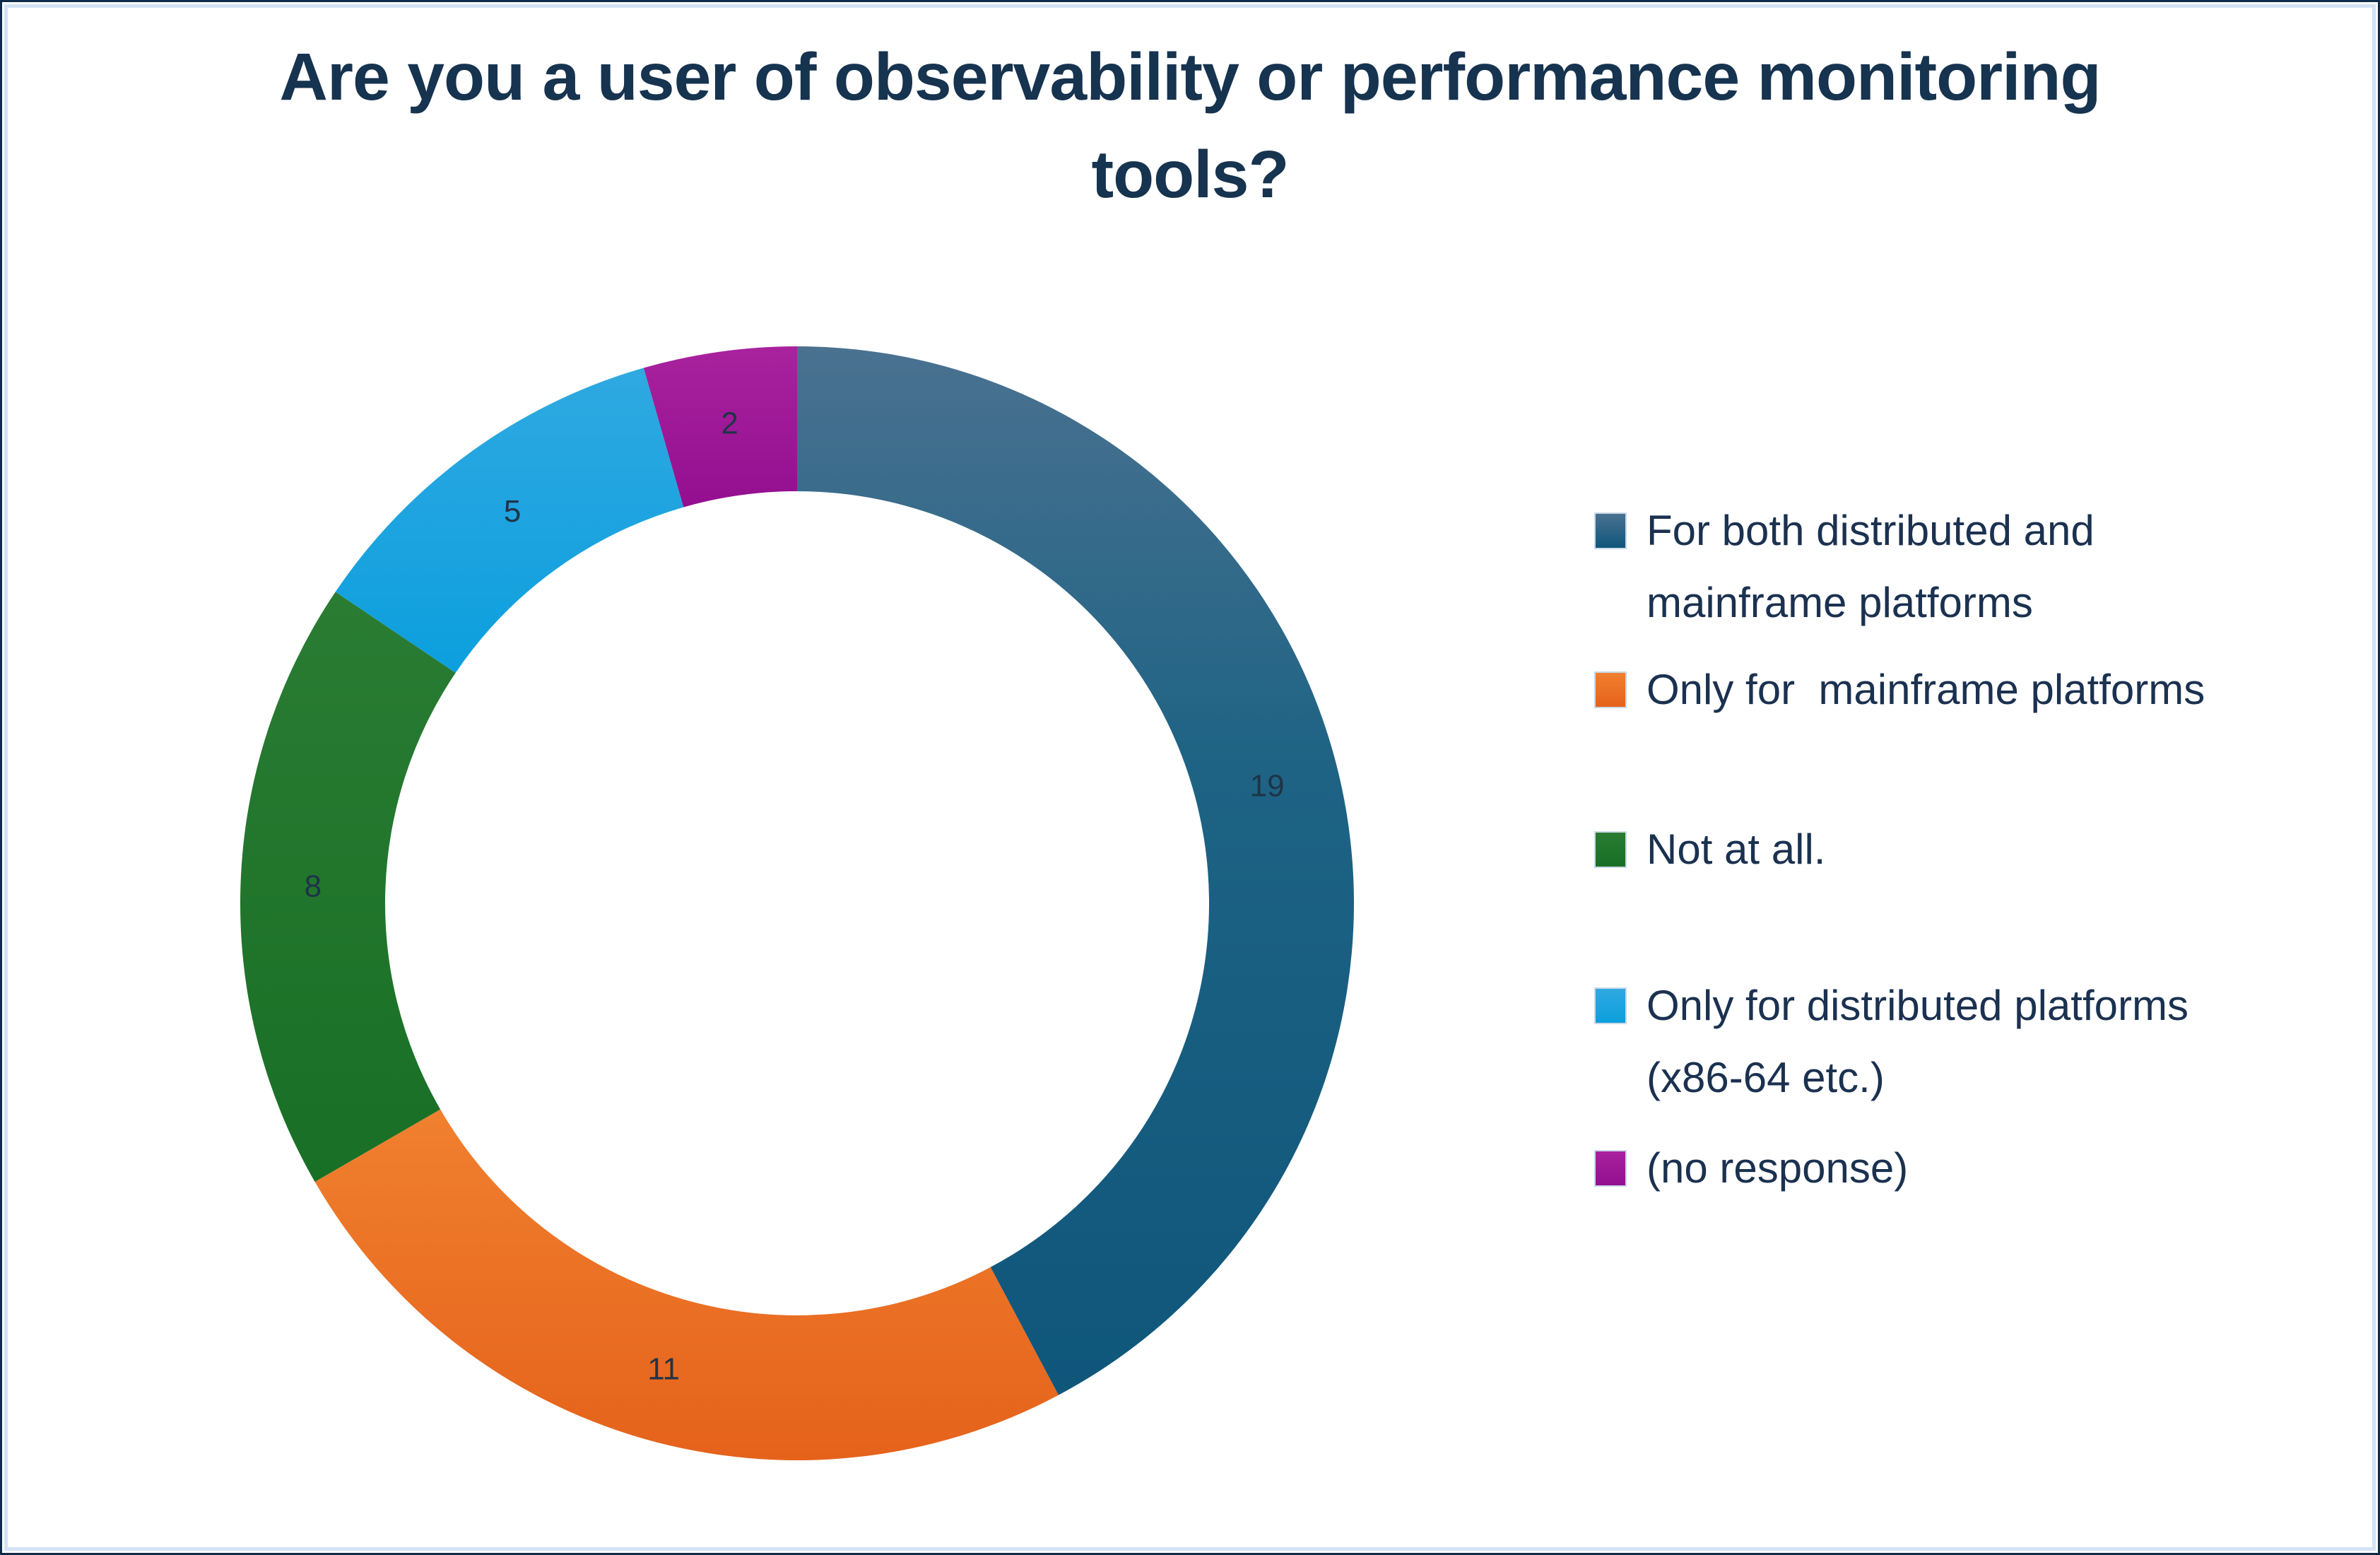  Describe the element at coordinates (1736, 849) in the screenshot. I see `legend-item-label: Not at all.` at that location.